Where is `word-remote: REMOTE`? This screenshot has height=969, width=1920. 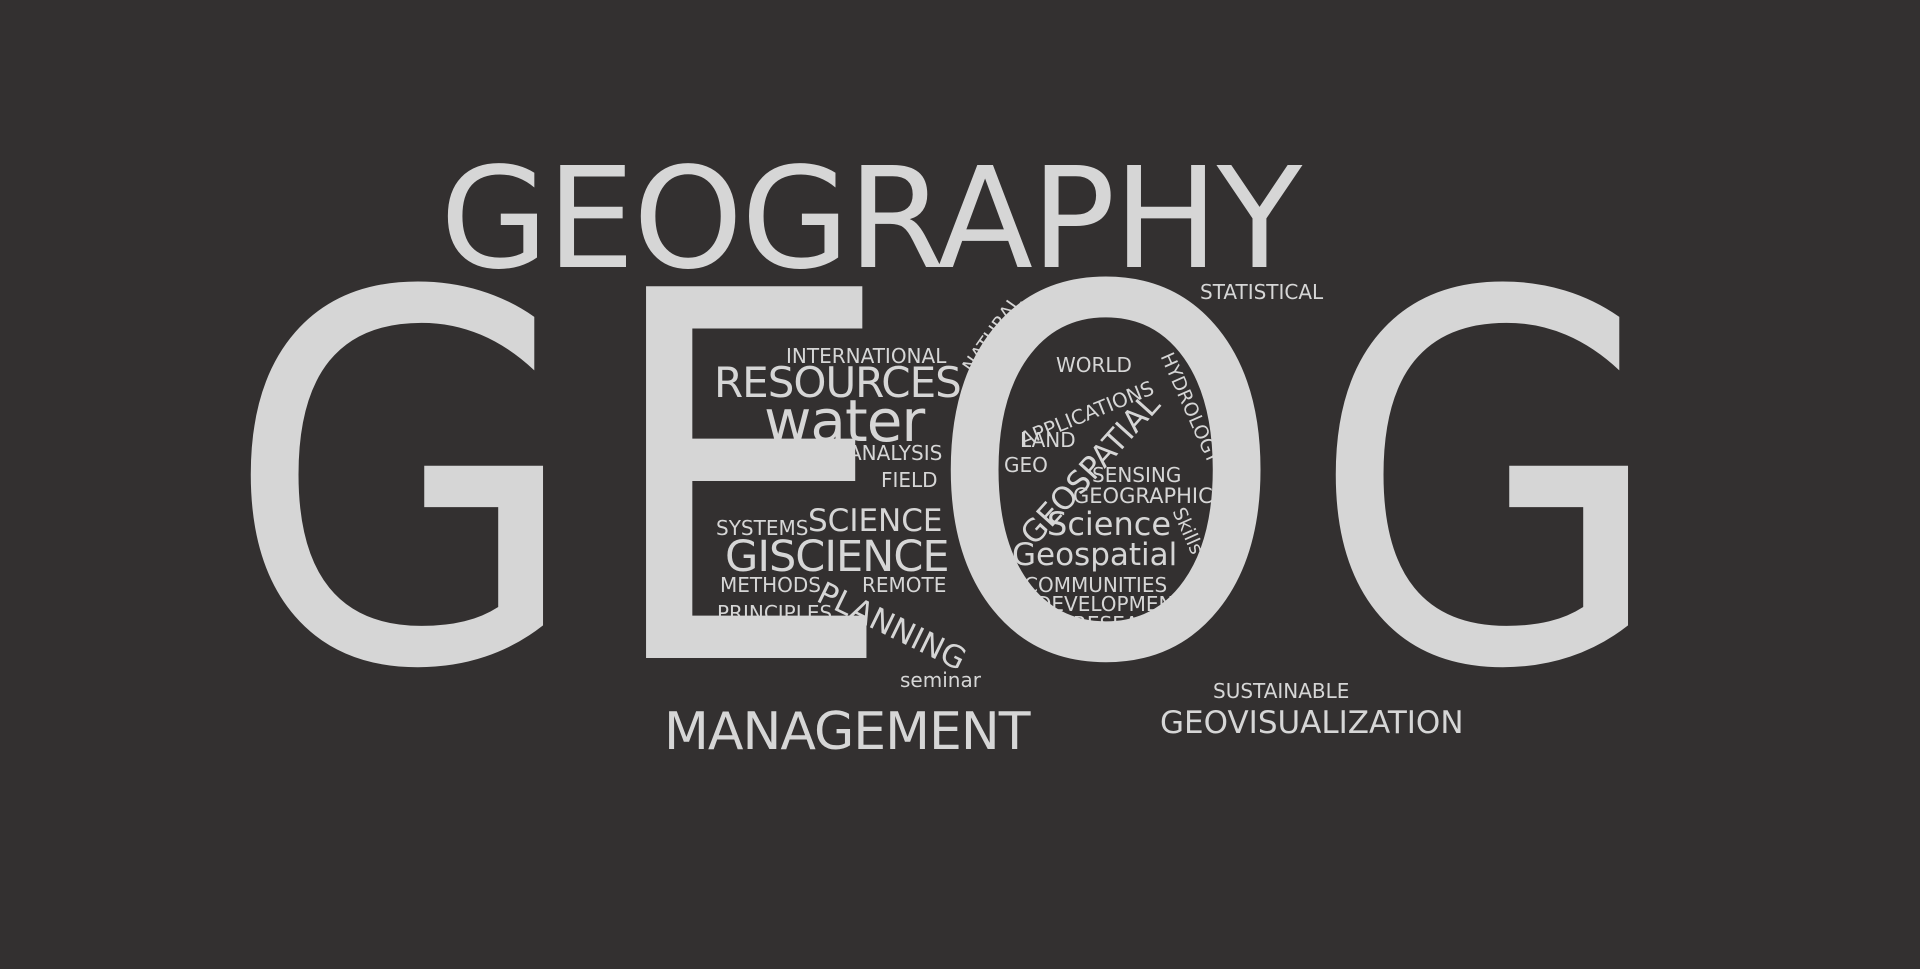 word-remote: REMOTE is located at coordinates (904, 585).